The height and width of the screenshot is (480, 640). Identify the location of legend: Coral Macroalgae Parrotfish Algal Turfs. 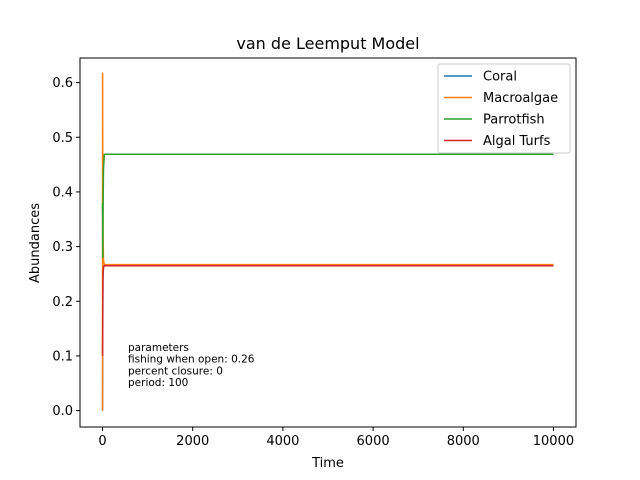
(504, 108).